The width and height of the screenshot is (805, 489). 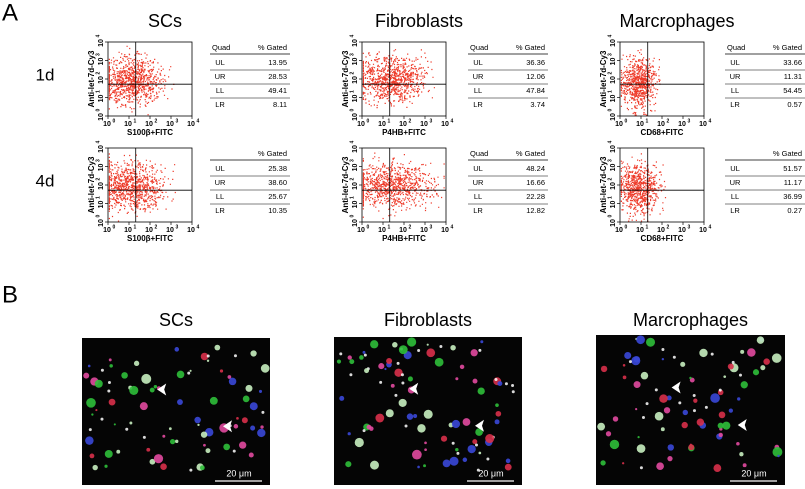 What do you see at coordinates (198, 227) in the screenshot?
I see `x-tick-exponent: 4` at bounding box center [198, 227].